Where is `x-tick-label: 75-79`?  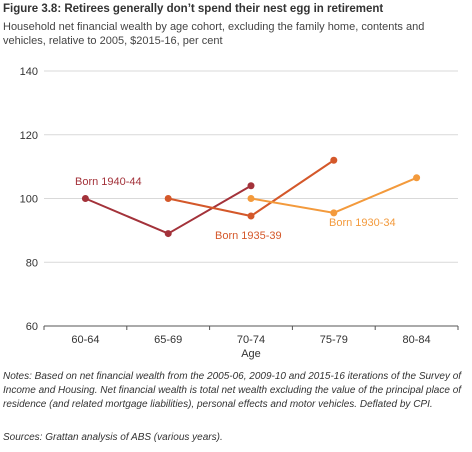 x-tick-label: 75-79 is located at coordinates (334, 340).